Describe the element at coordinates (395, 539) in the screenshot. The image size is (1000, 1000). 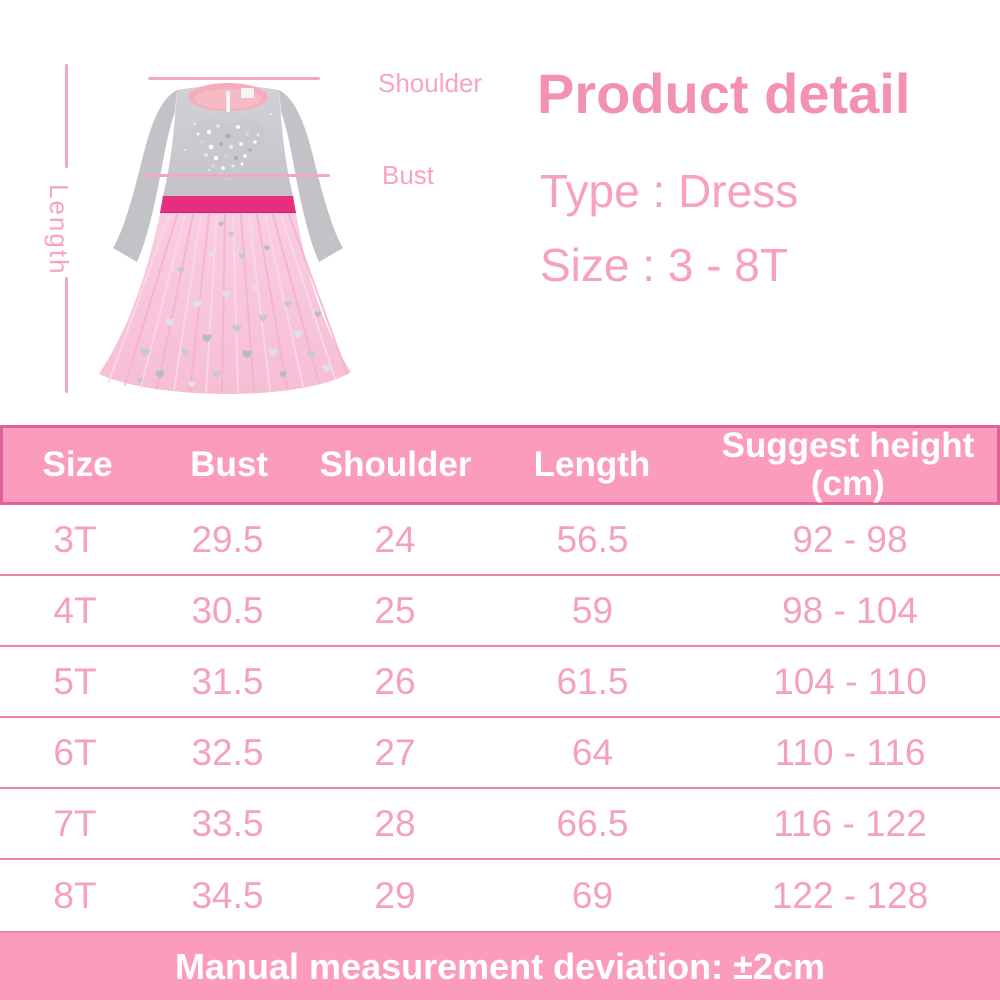
I see `table-cell: 24` at that location.